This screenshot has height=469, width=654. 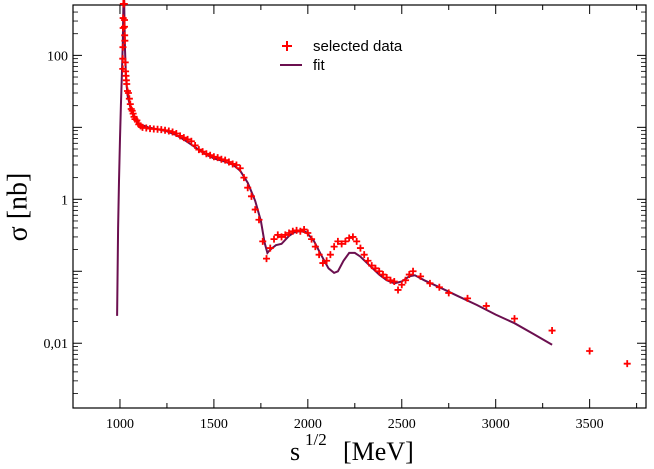 What do you see at coordinates (358, 46) in the screenshot?
I see `legend-label-selected-data: selected data` at bounding box center [358, 46].